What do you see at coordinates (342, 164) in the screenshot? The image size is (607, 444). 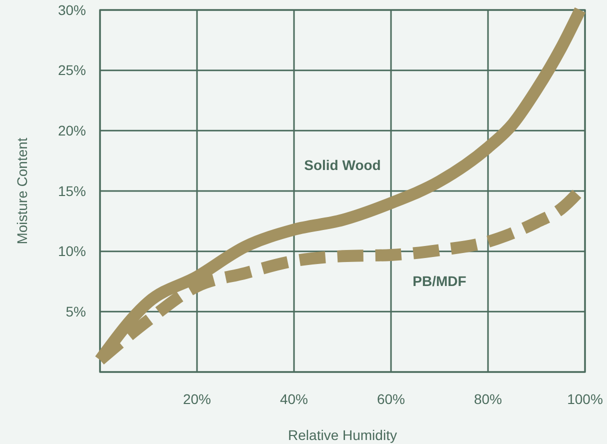 I see `text: Solid Wood` at bounding box center [342, 164].